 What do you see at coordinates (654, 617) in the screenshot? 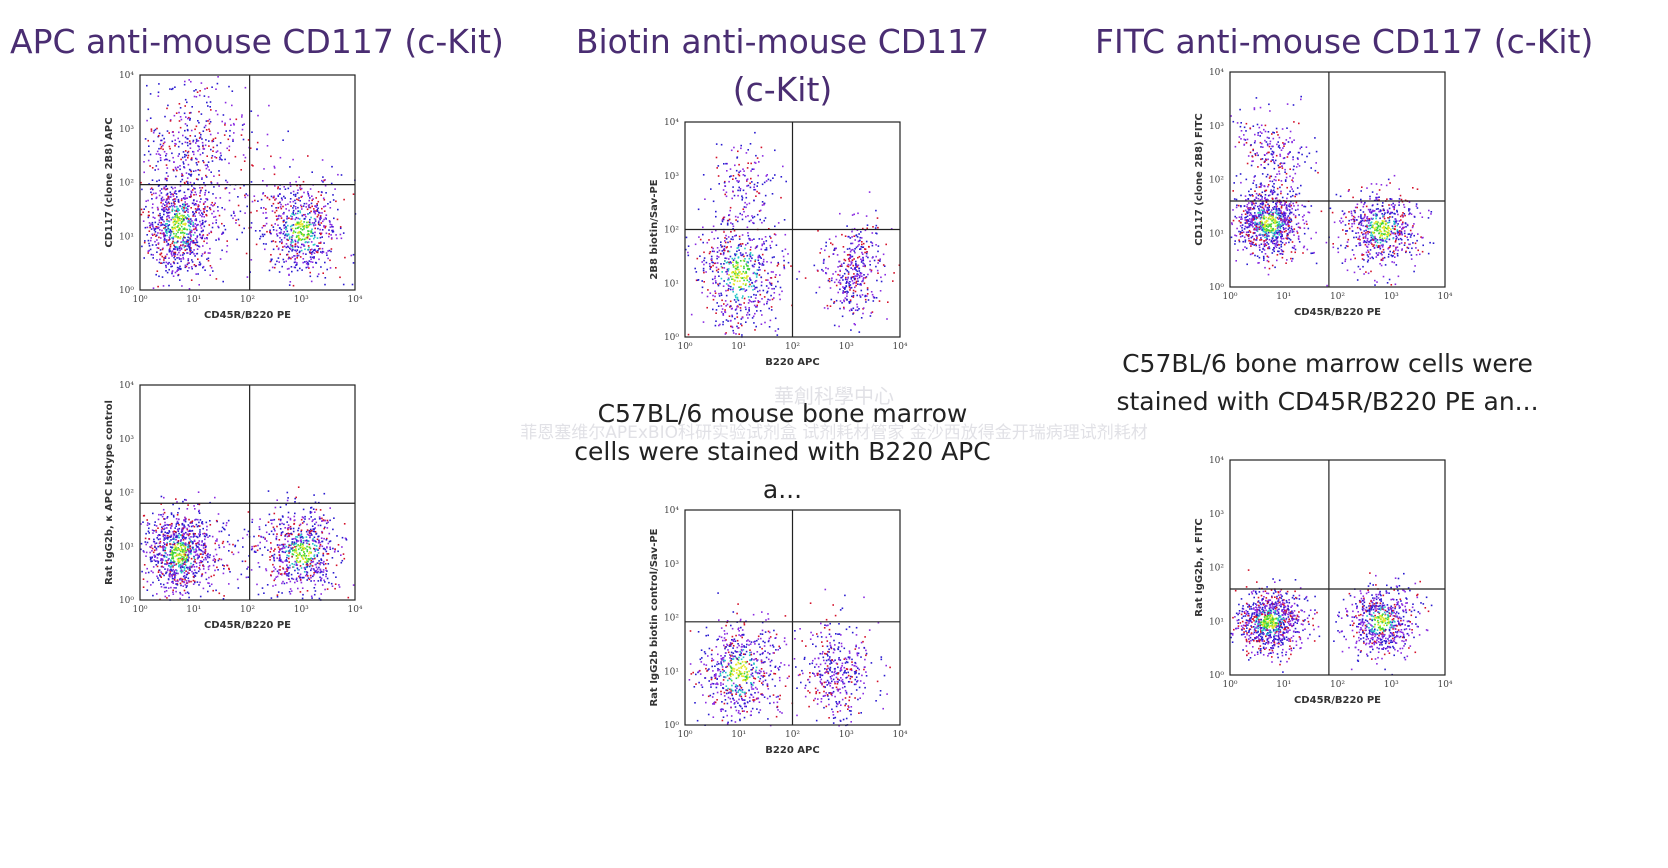
I see `y-axis-label: Rat IgG2b biotin control/Sav-PE` at bounding box center [654, 617].